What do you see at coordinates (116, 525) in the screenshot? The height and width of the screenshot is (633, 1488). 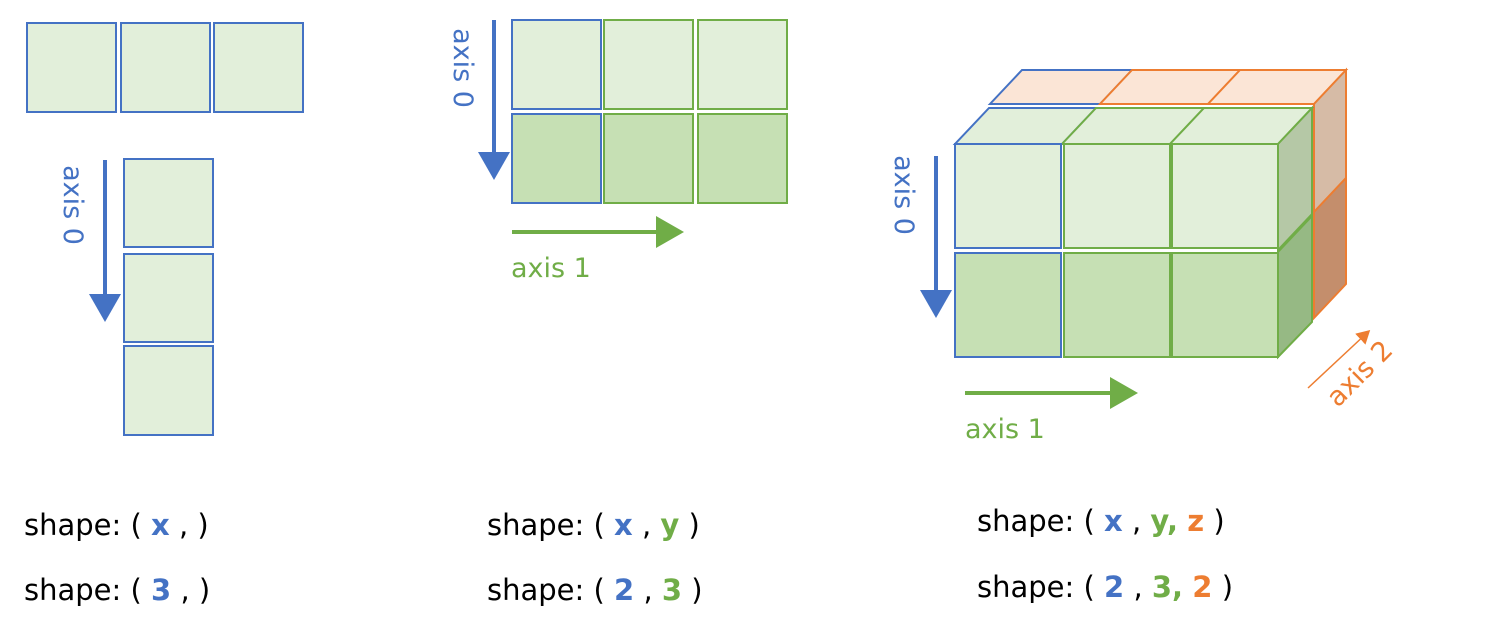 I see `shape-symbolic: shape: ( x , )` at bounding box center [116, 525].